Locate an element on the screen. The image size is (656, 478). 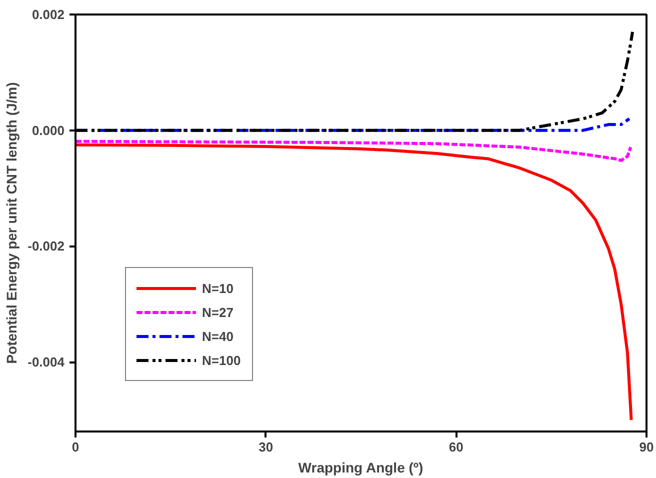
line-series is located at coordinates (354, 151).